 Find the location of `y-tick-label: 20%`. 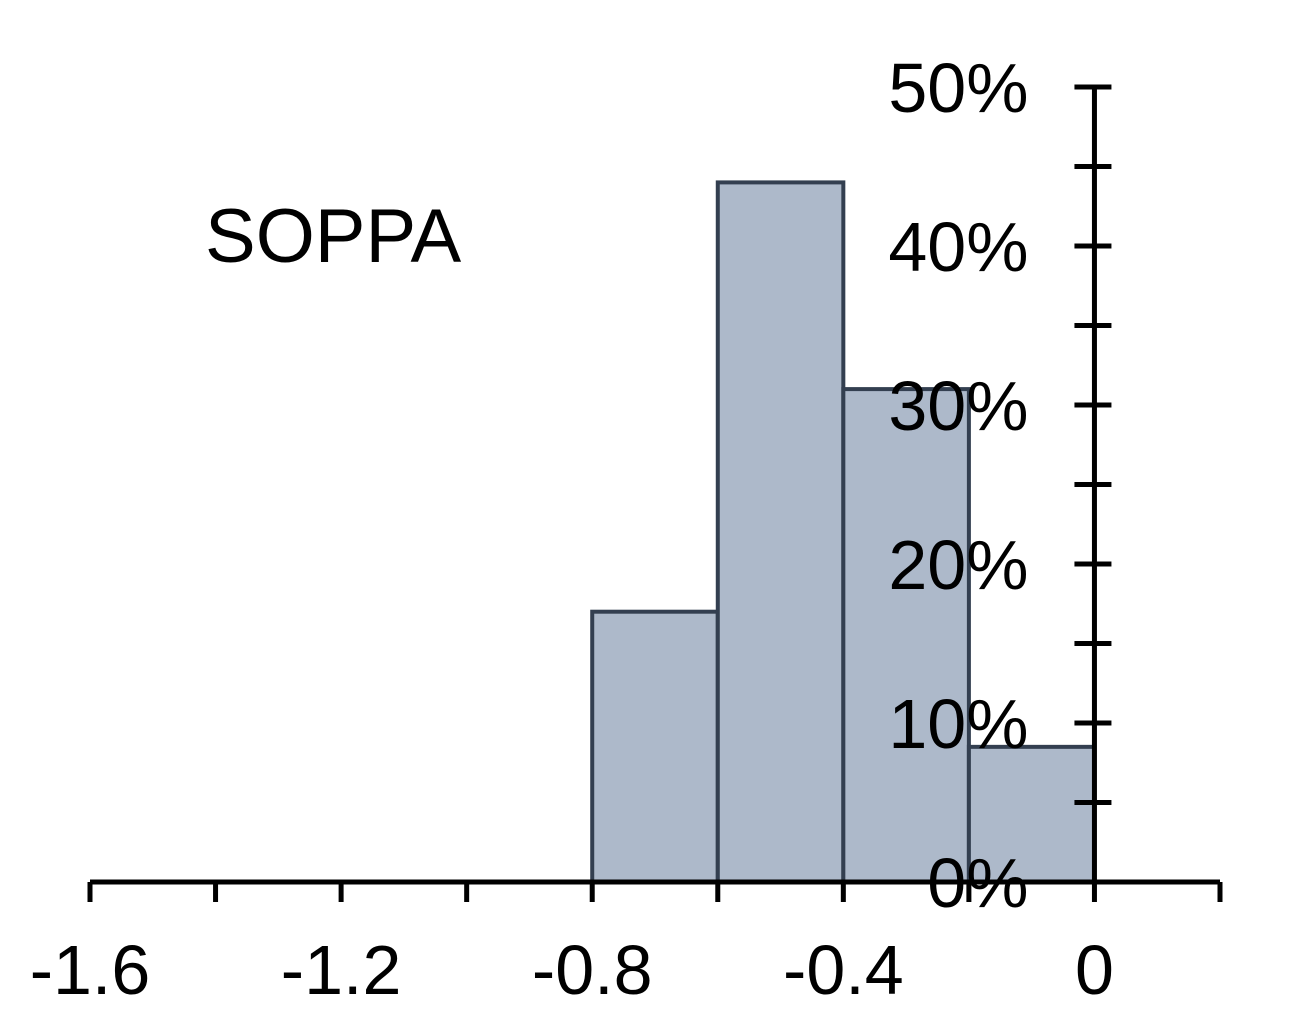

y-tick-label: 20% is located at coordinates (958, 565).